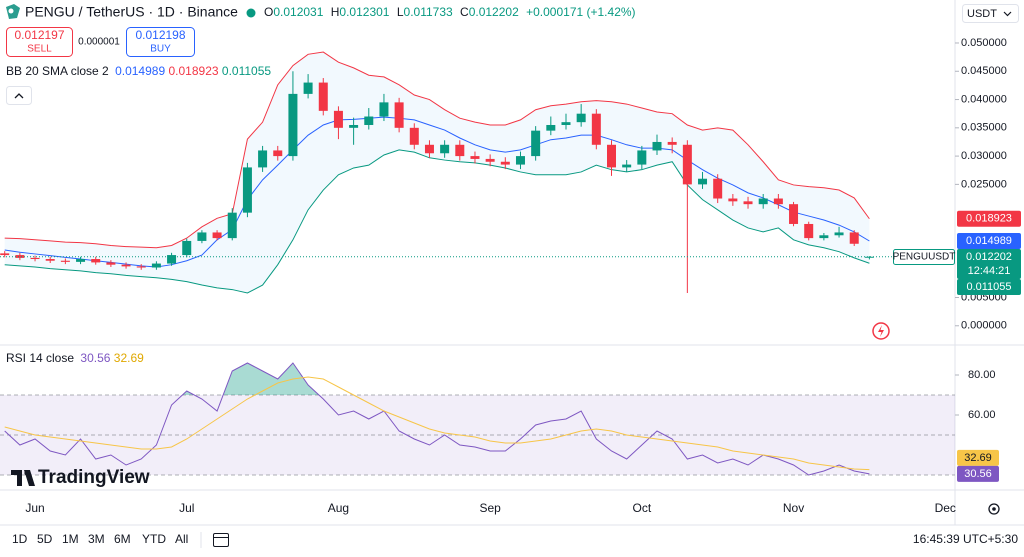 This screenshot has width=1024, height=557. I want to click on ohlc-label: O, so click(268, 12).